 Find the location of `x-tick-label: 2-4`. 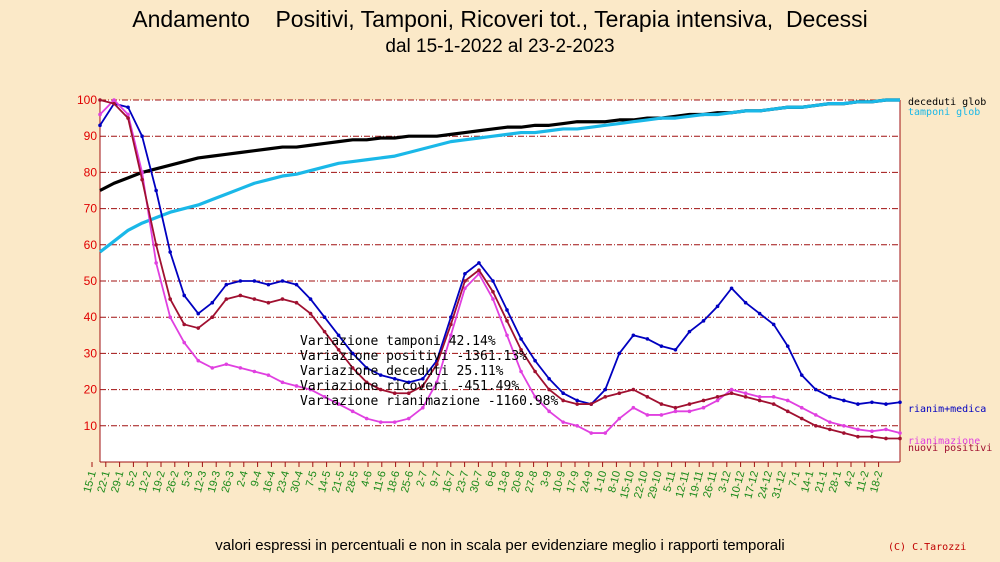

x-tick-label: 2-4 is located at coordinates (243, 479).